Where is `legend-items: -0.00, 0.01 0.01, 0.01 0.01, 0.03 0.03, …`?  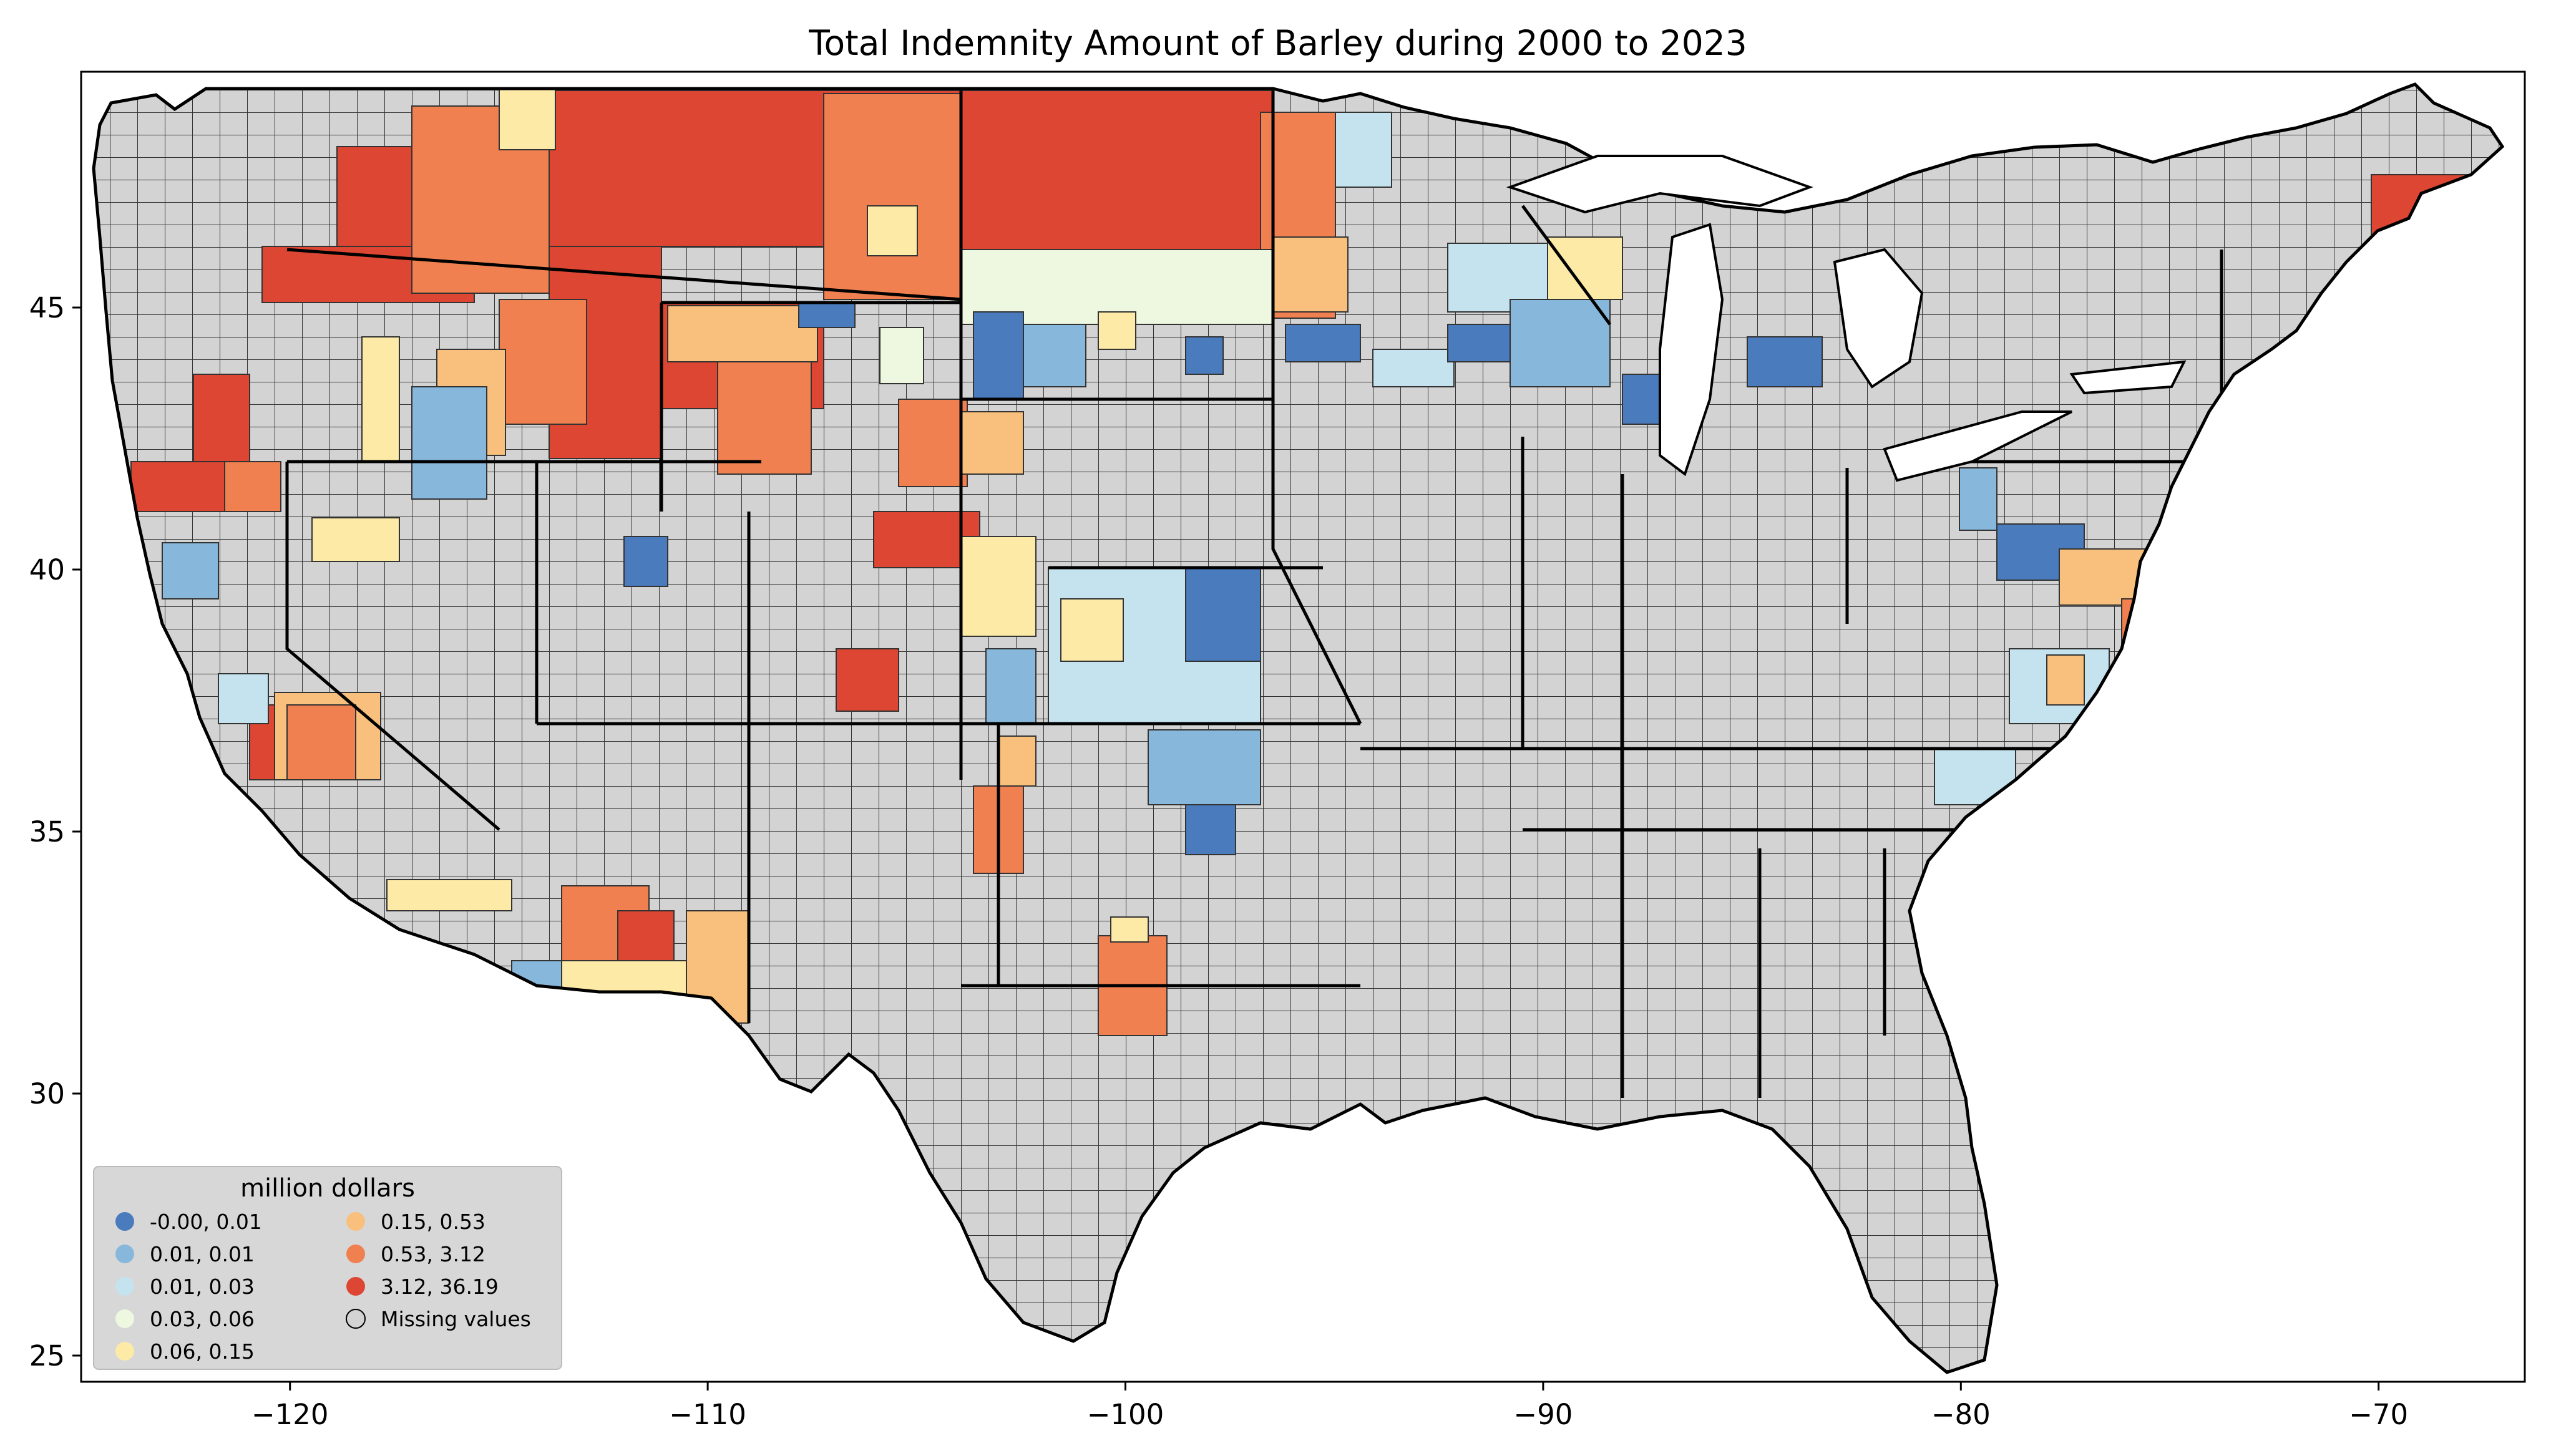 legend-items: -0.00, 0.01 0.01, 0.01 0.01, 0.03 0.03, … is located at coordinates (323, 1287).